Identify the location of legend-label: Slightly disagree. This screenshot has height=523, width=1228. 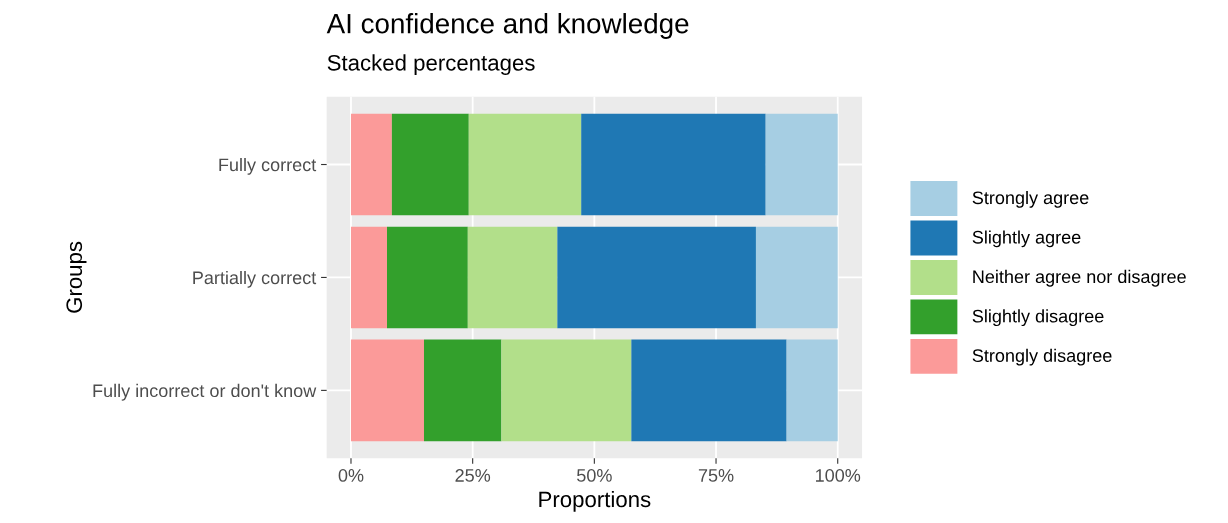
(1038, 318).